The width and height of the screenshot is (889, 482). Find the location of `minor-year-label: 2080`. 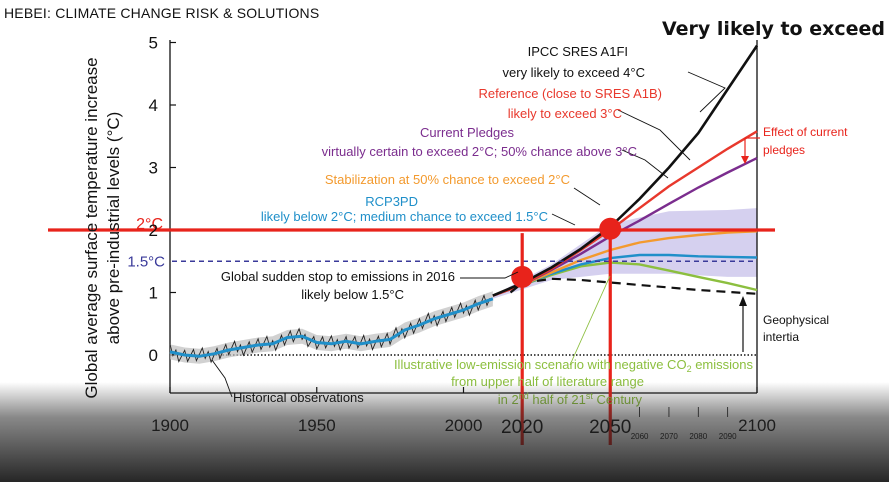

minor-year-label: 2080 is located at coordinates (698, 436).